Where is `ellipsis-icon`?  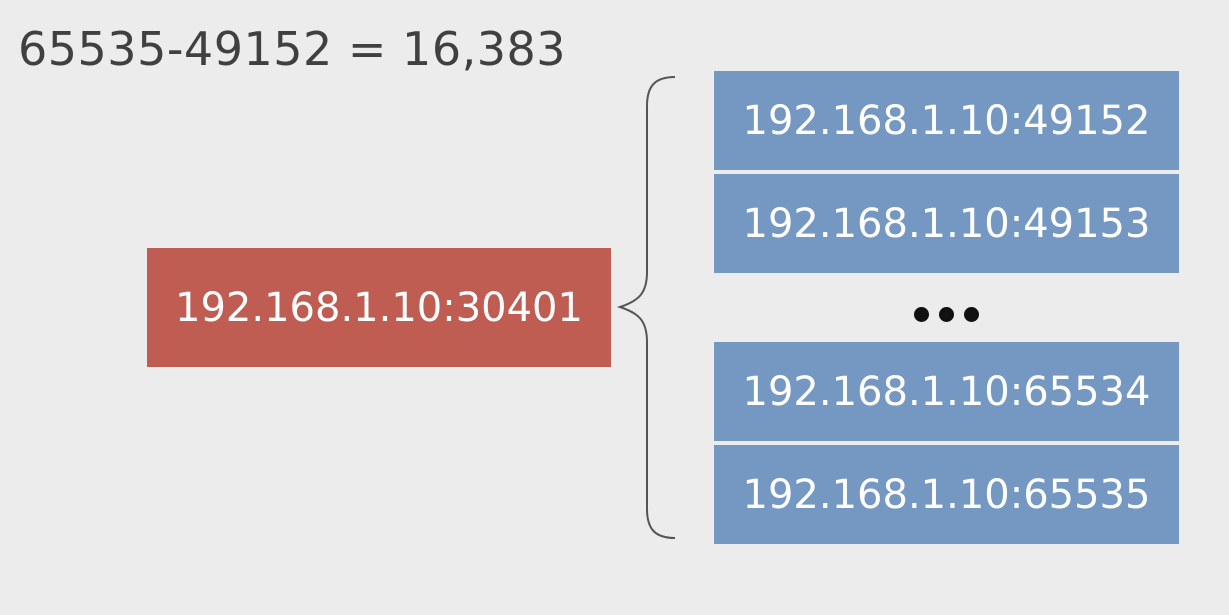 ellipsis-icon is located at coordinates (946, 314).